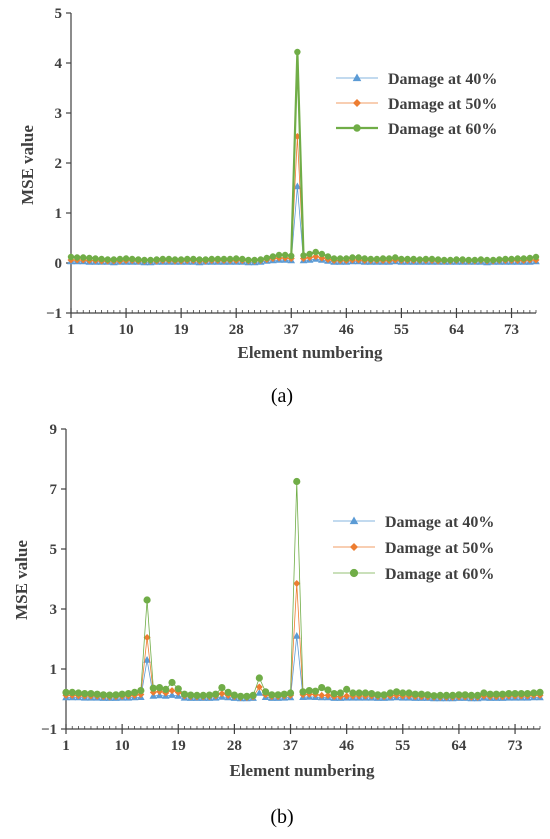 The image size is (550, 839). What do you see at coordinates (59, 164) in the screenshot?
I see `y-tick-label: 2` at bounding box center [59, 164].